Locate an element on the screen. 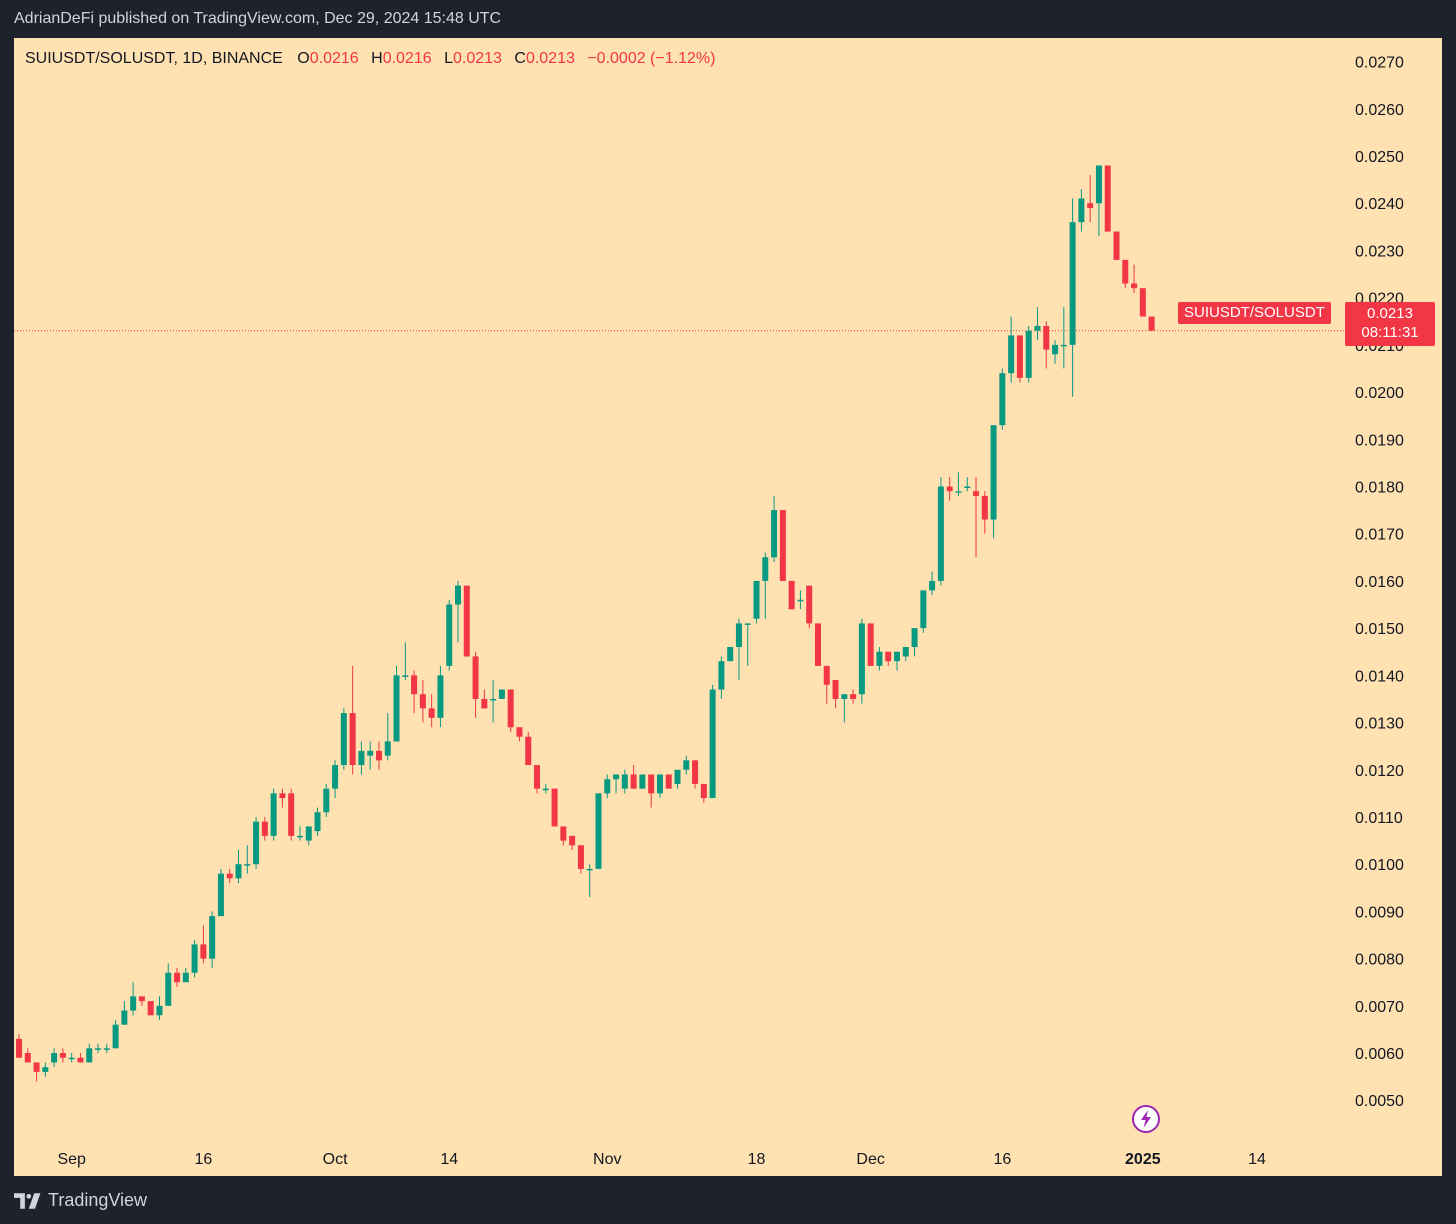 The height and width of the screenshot is (1224, 1456). x-tick-label: Sep is located at coordinates (71, 1159).